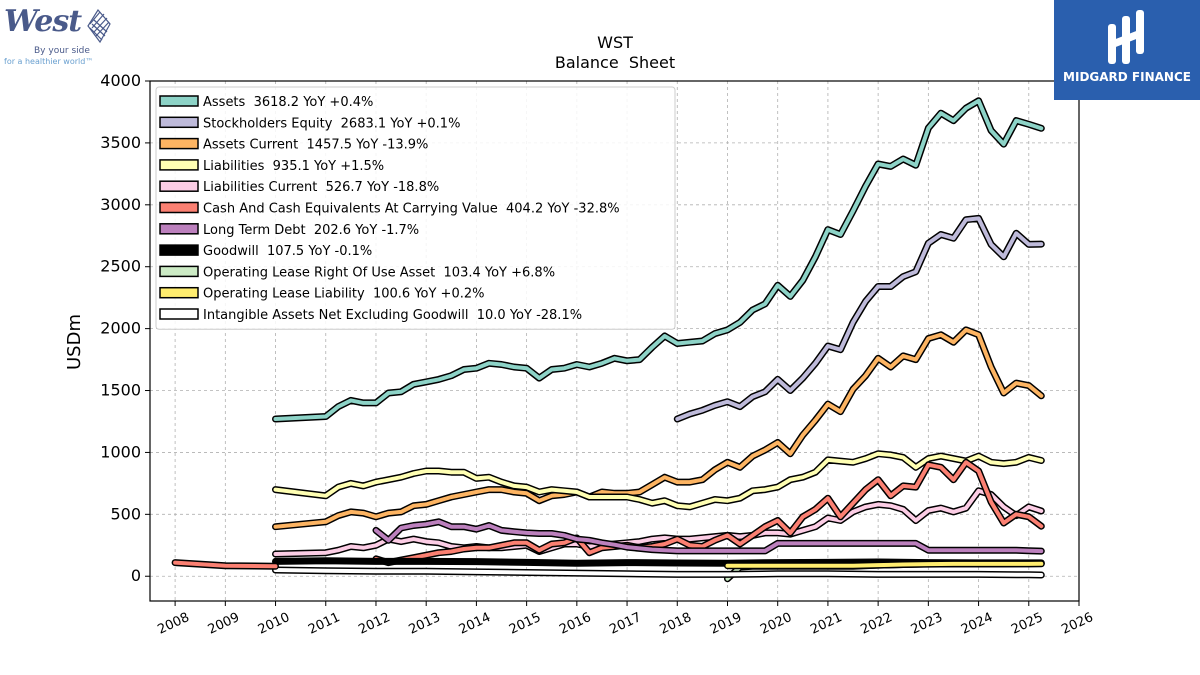 The image size is (1200, 675). Describe the element at coordinates (977, 624) in the screenshot. I see `x-tick-label: 2024` at that location.